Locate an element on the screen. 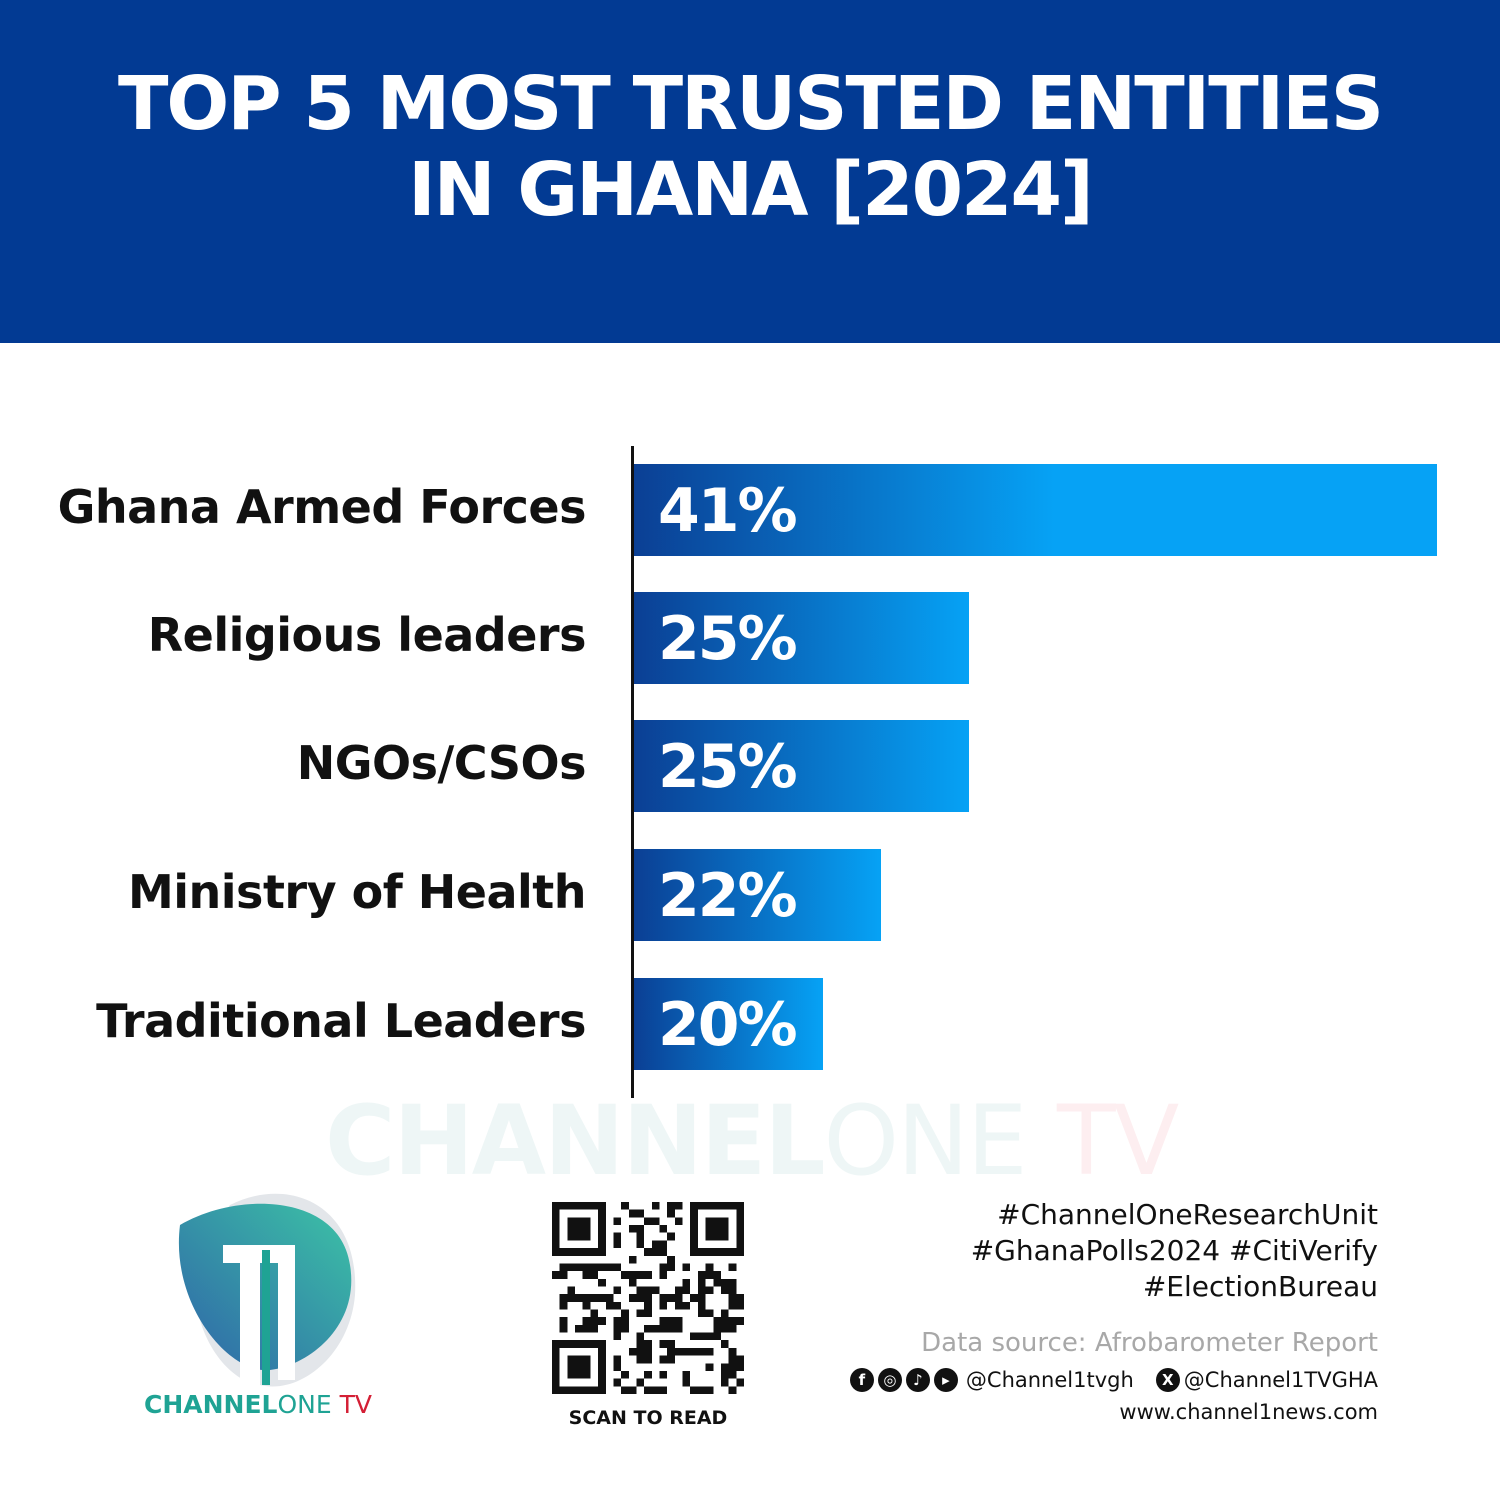 The width and height of the screenshot is (1500, 1500). data-label: 22% is located at coordinates (728, 896).